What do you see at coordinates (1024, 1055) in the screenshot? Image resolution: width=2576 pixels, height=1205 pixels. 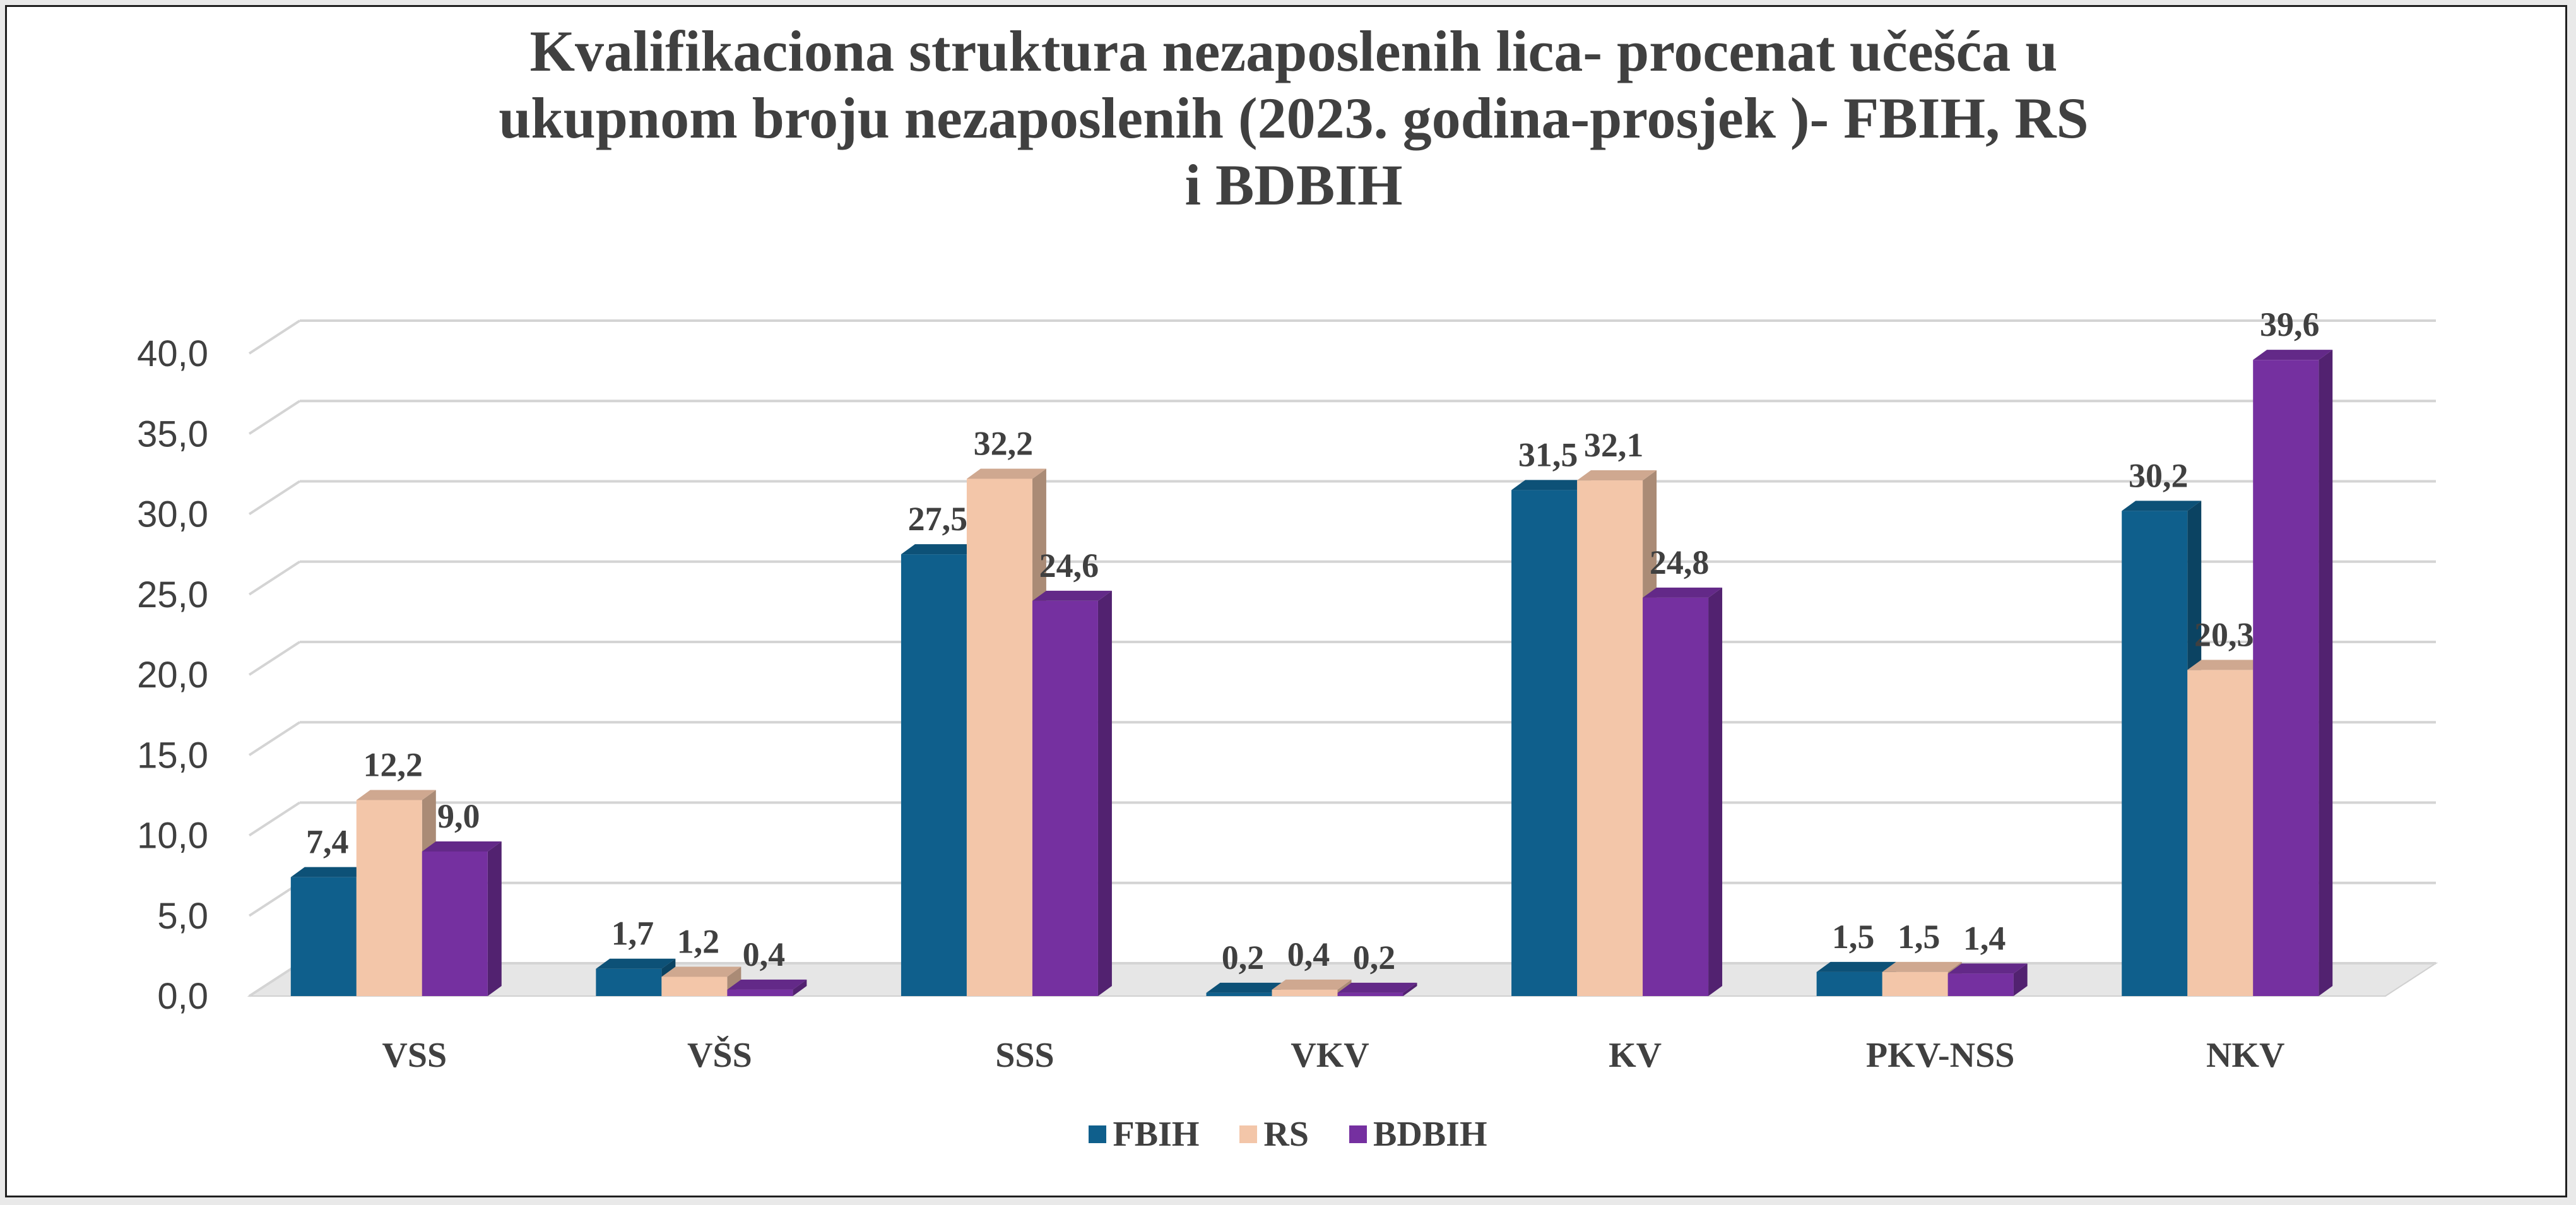 I see `x-category-label: SSS` at bounding box center [1024, 1055].